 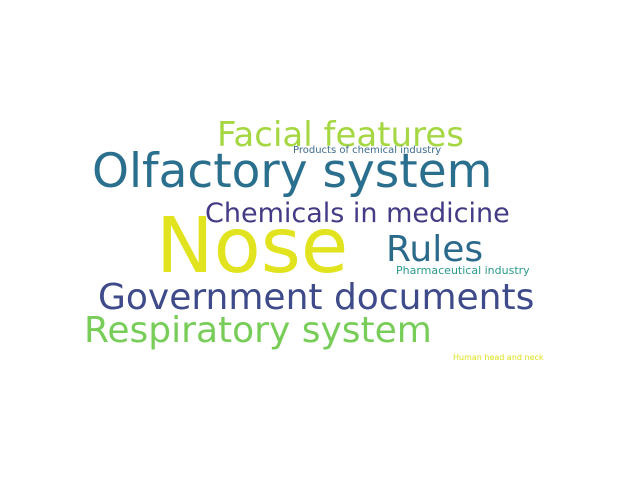 I want to click on word-human-head-and-neck: Human head and neck, so click(x=498, y=357).